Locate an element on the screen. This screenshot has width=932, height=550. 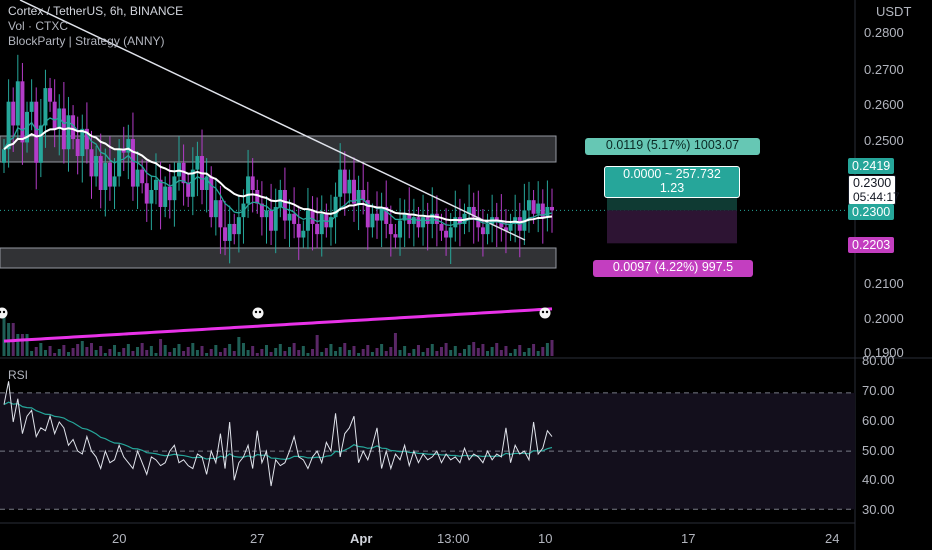
rsi-pane is located at coordinates (278, 434).